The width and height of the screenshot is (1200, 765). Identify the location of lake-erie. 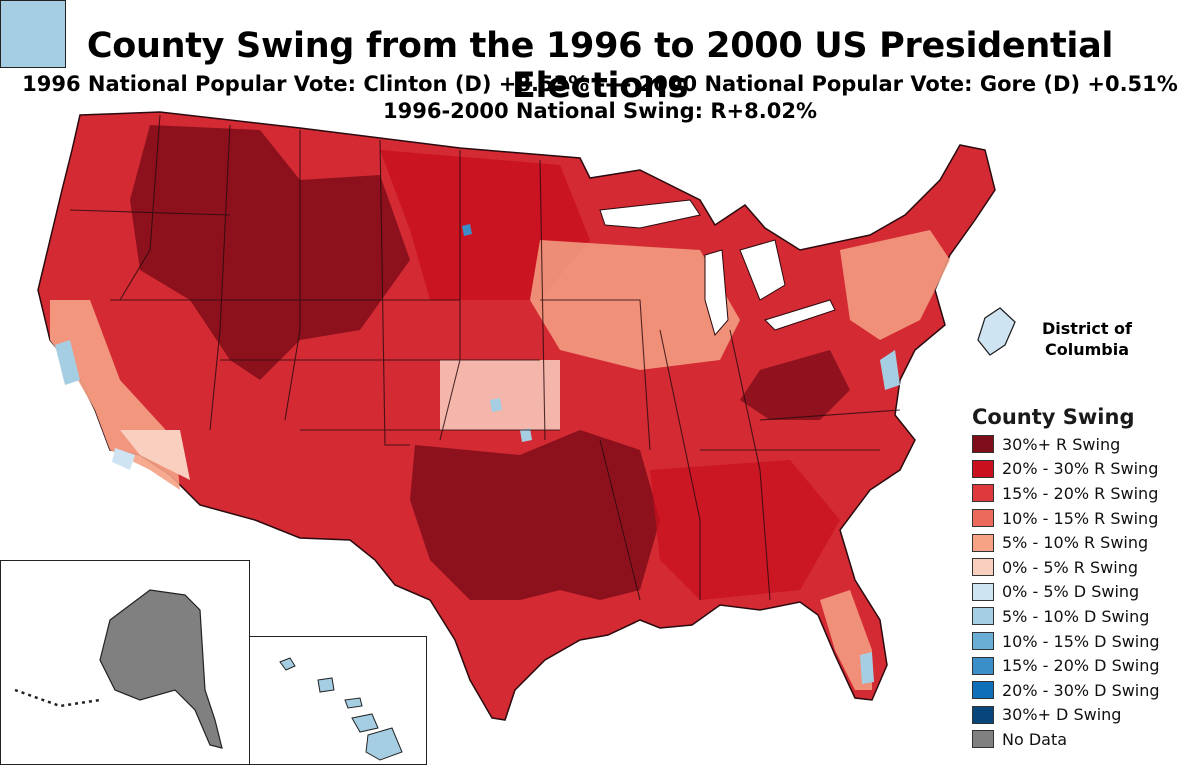
(800, 315).